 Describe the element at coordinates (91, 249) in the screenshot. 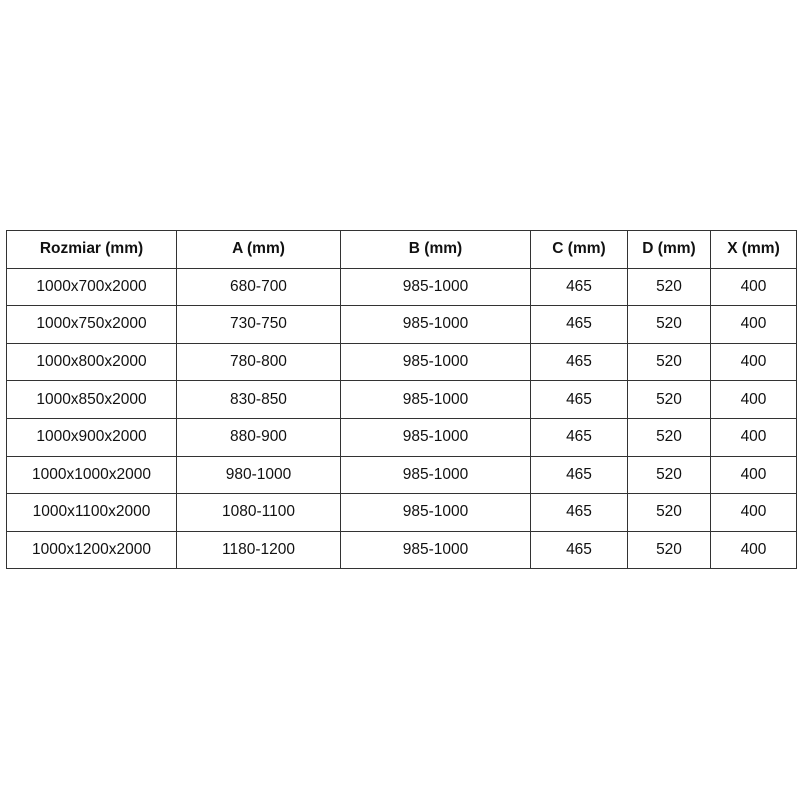

I see `column-header: Rozmiar (mm)` at that location.